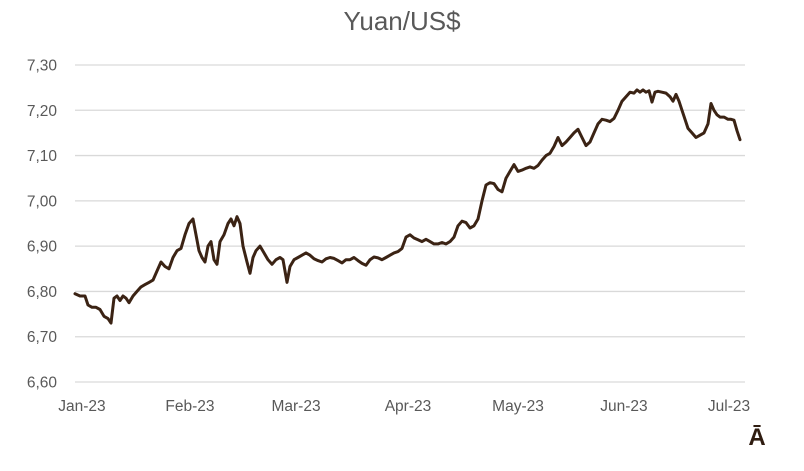 The height and width of the screenshot is (471, 804). I want to click on y-axis-tick-label: 6,80, so click(42, 292).